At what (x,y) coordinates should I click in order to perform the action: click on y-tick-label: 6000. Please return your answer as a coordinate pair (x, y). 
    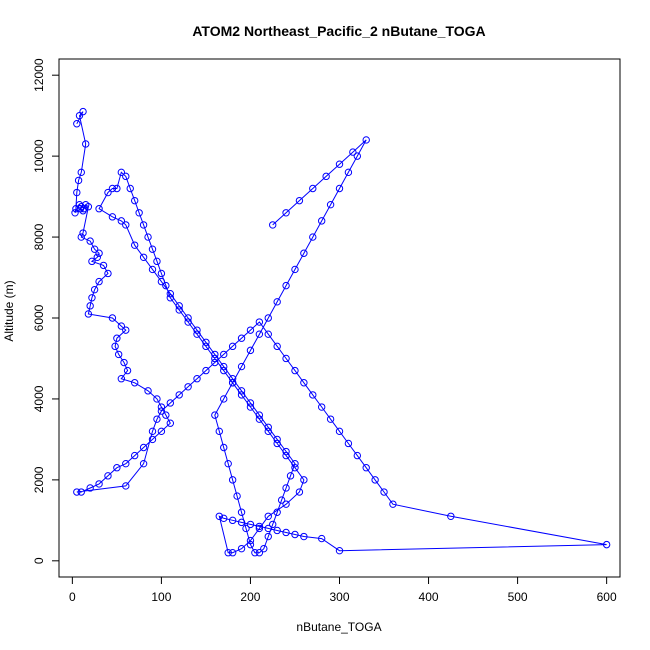
    Looking at the image, I should click on (39, 317).